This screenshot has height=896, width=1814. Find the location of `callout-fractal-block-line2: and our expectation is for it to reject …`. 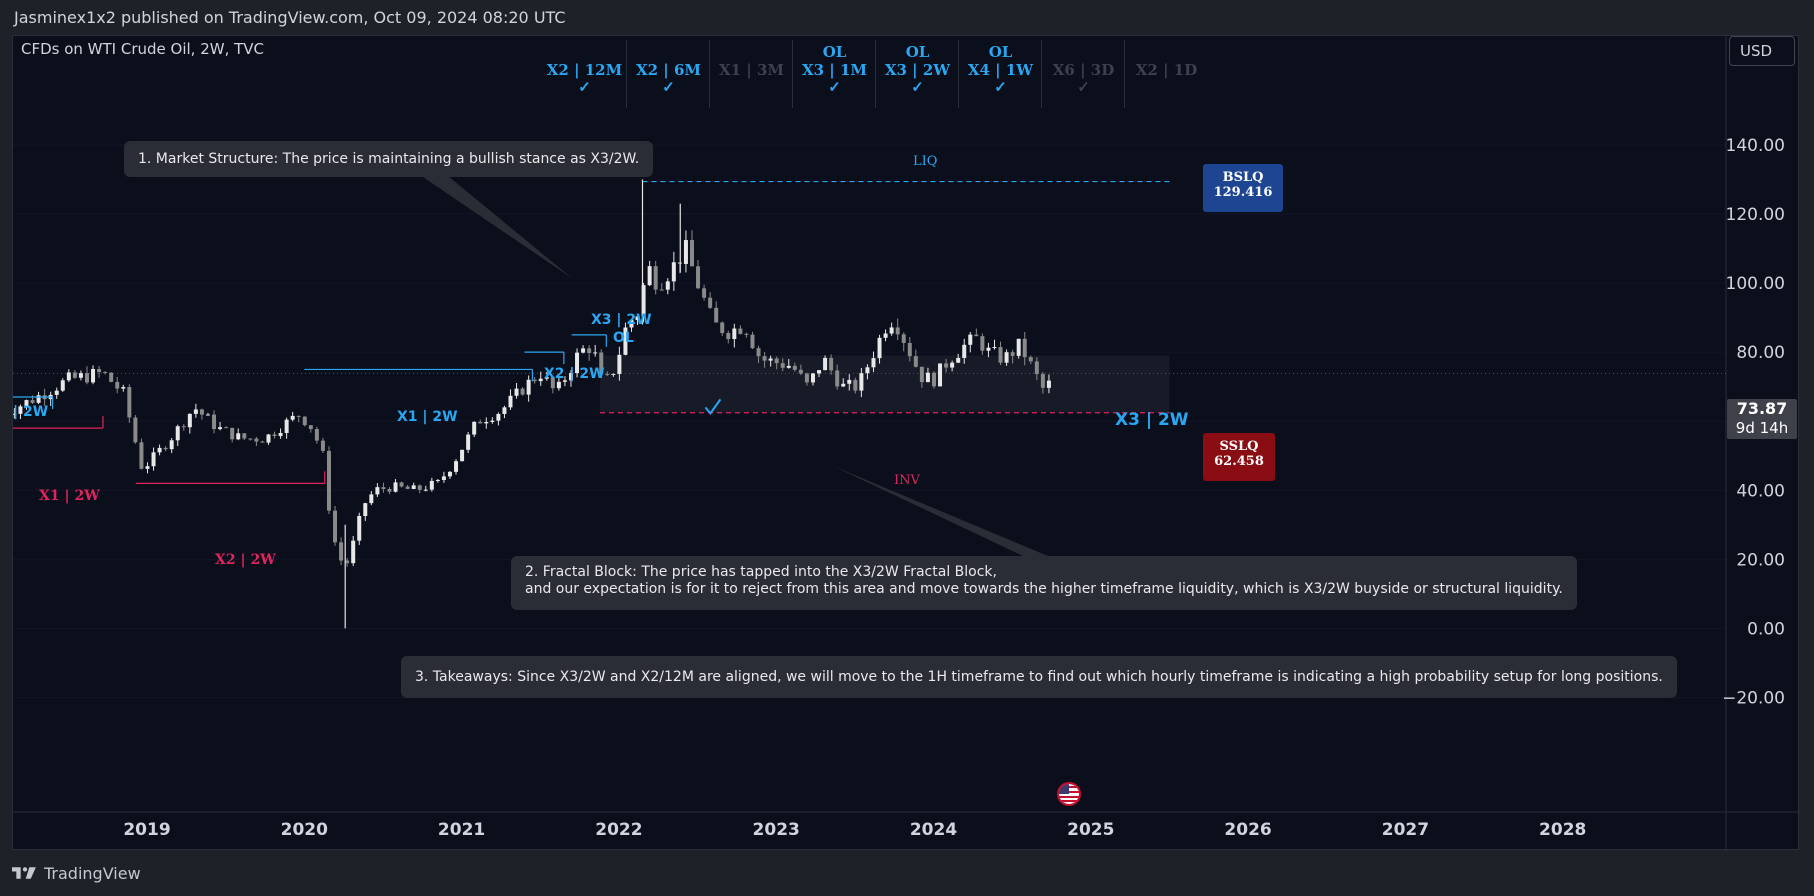

callout-fractal-block-line2: and our expectation is for it to reject … is located at coordinates (1044, 589).